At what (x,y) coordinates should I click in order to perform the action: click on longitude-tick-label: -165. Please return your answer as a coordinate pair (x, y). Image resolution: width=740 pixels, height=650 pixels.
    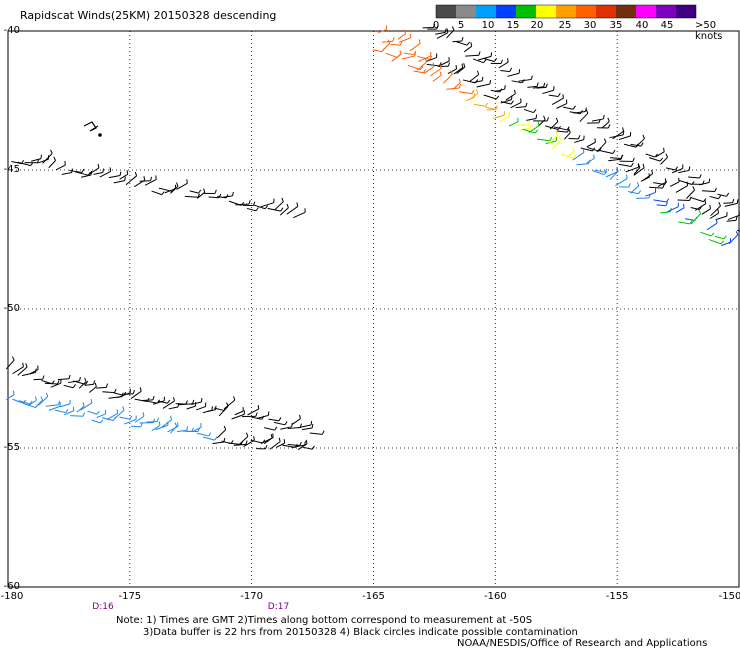
    Looking at the image, I should click on (373, 596).